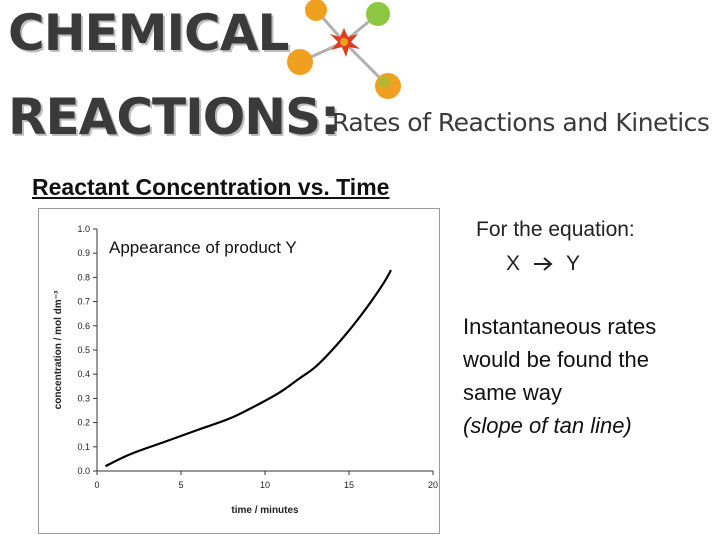  I want to click on banner-title-line2: REACTIONS:, so click(174, 117).